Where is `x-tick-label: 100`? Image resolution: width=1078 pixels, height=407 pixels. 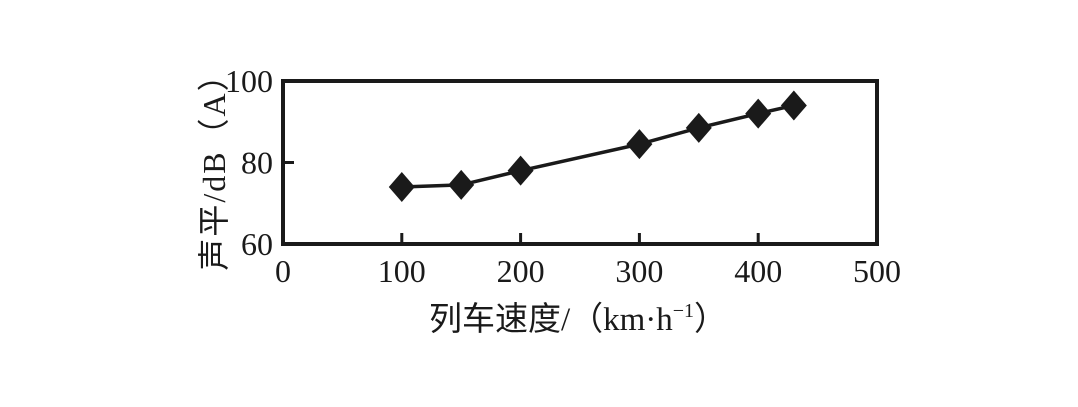 x-tick-label: 100 is located at coordinates (402, 271).